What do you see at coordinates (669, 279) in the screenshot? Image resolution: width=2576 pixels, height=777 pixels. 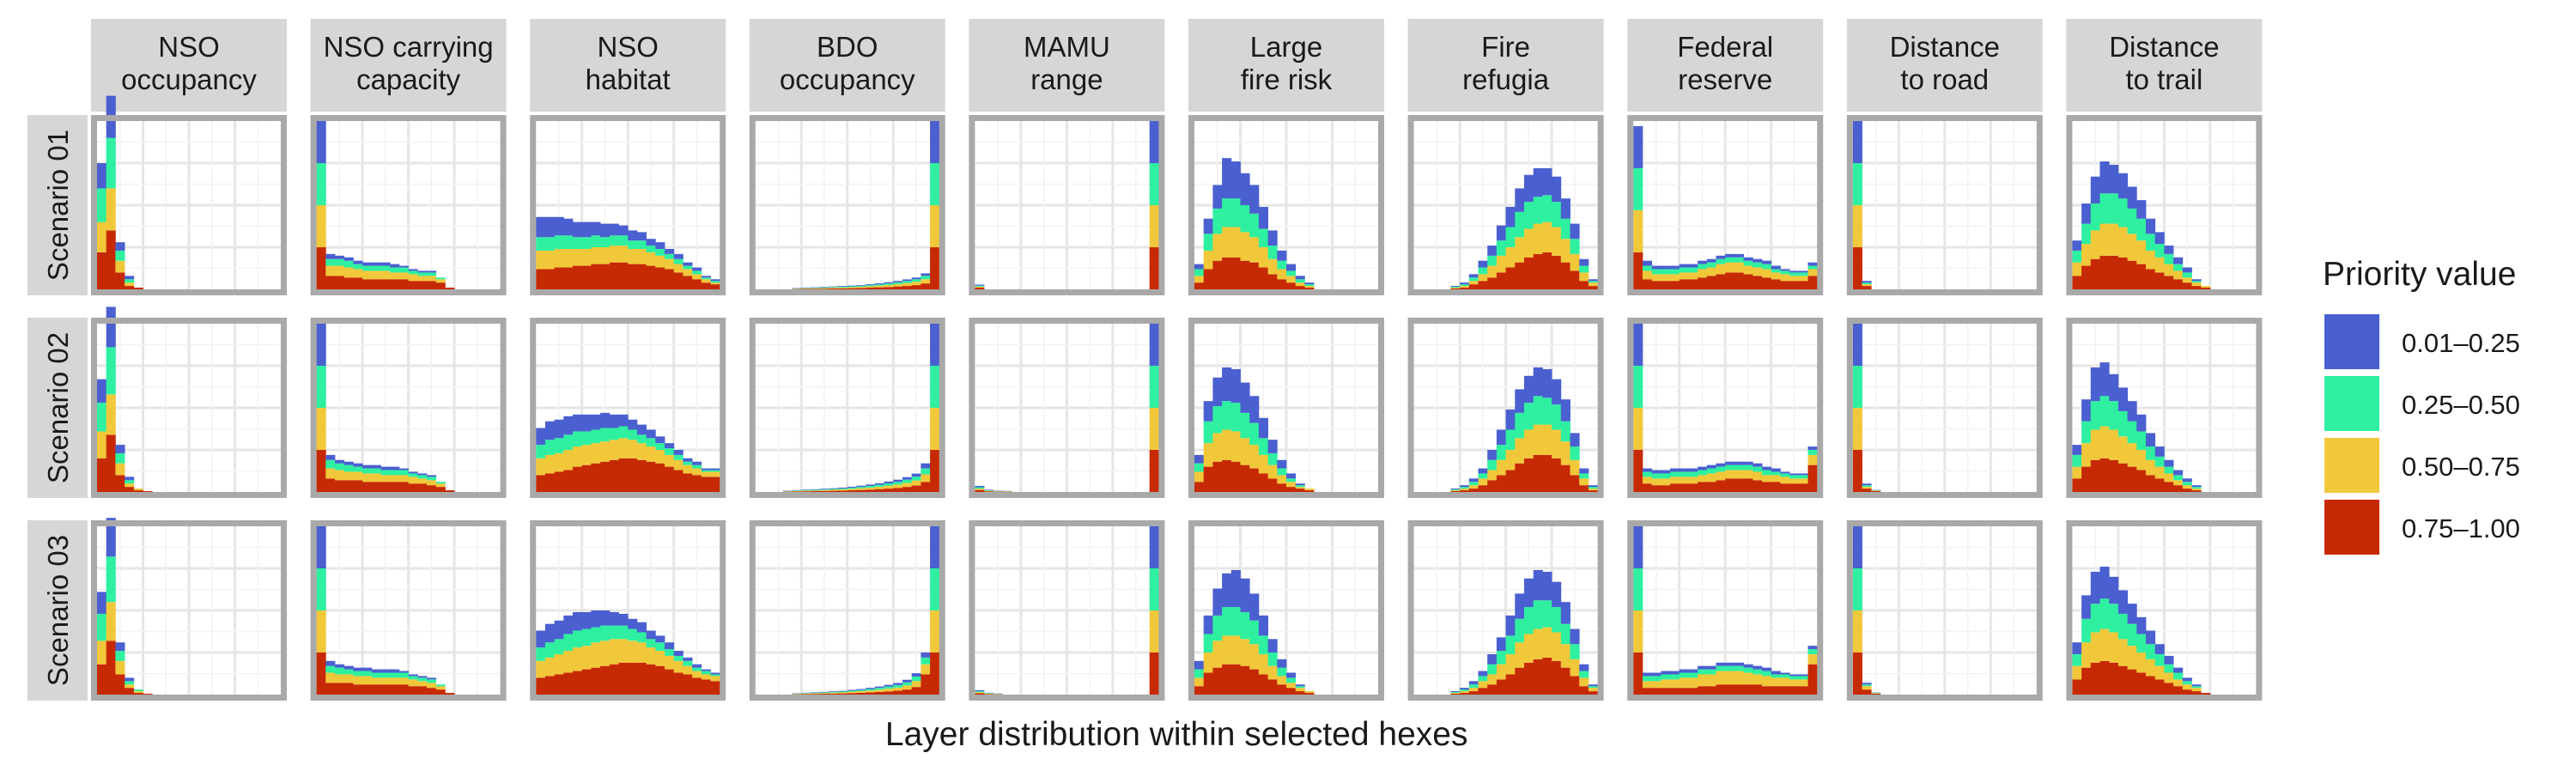 I see `bar-r1-nso_hab-b15-s1` at bounding box center [669, 279].